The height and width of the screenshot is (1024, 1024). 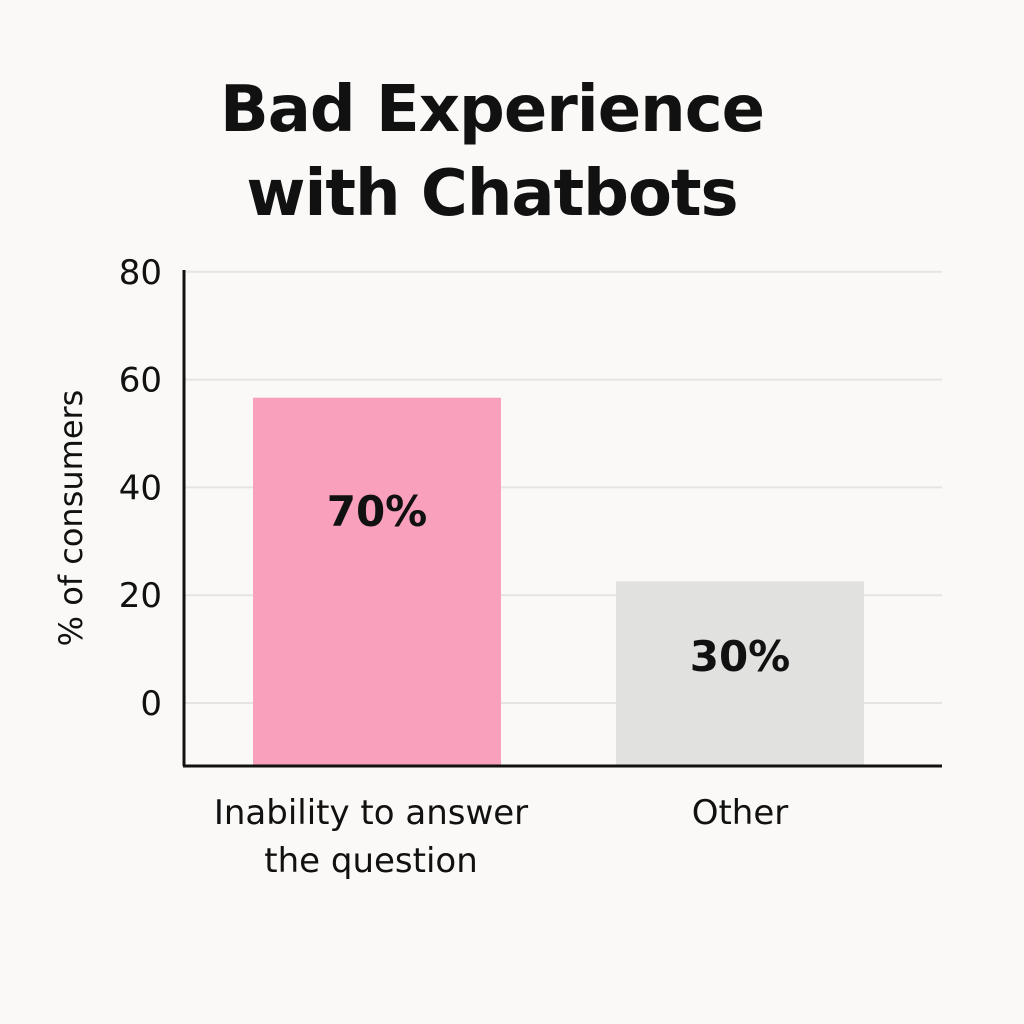 I want to click on y-tick-labels: 0 20 40 60 80, so click(x=140, y=488).